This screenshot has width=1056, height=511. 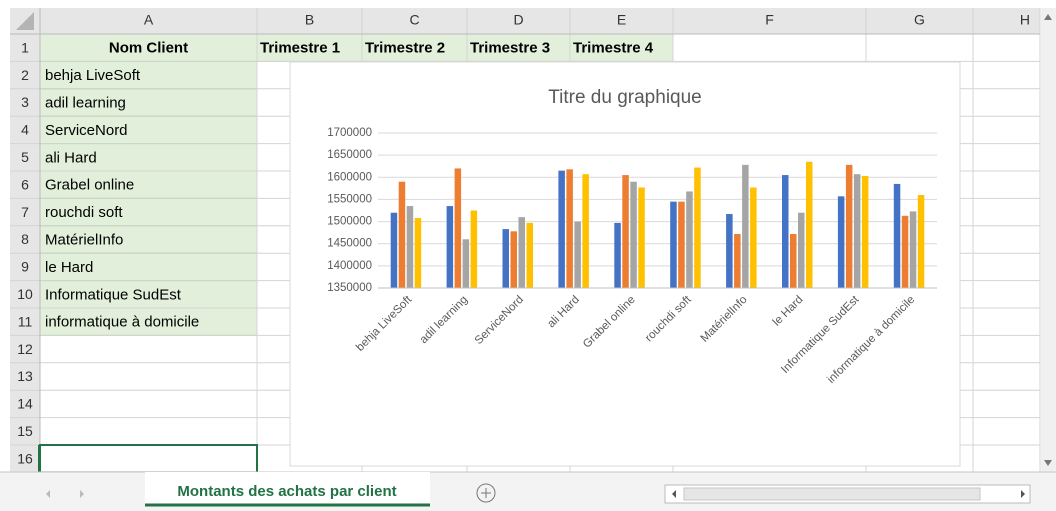 I want to click on add-sheet, so click(x=486, y=493).